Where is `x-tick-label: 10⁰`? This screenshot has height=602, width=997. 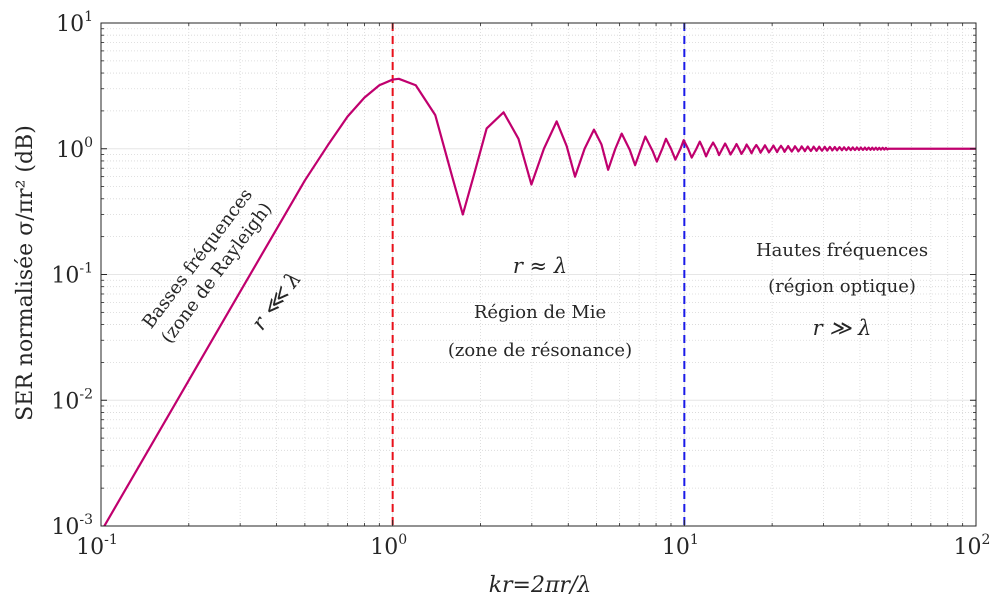 x-tick-label: 10⁰ is located at coordinates (388, 546).